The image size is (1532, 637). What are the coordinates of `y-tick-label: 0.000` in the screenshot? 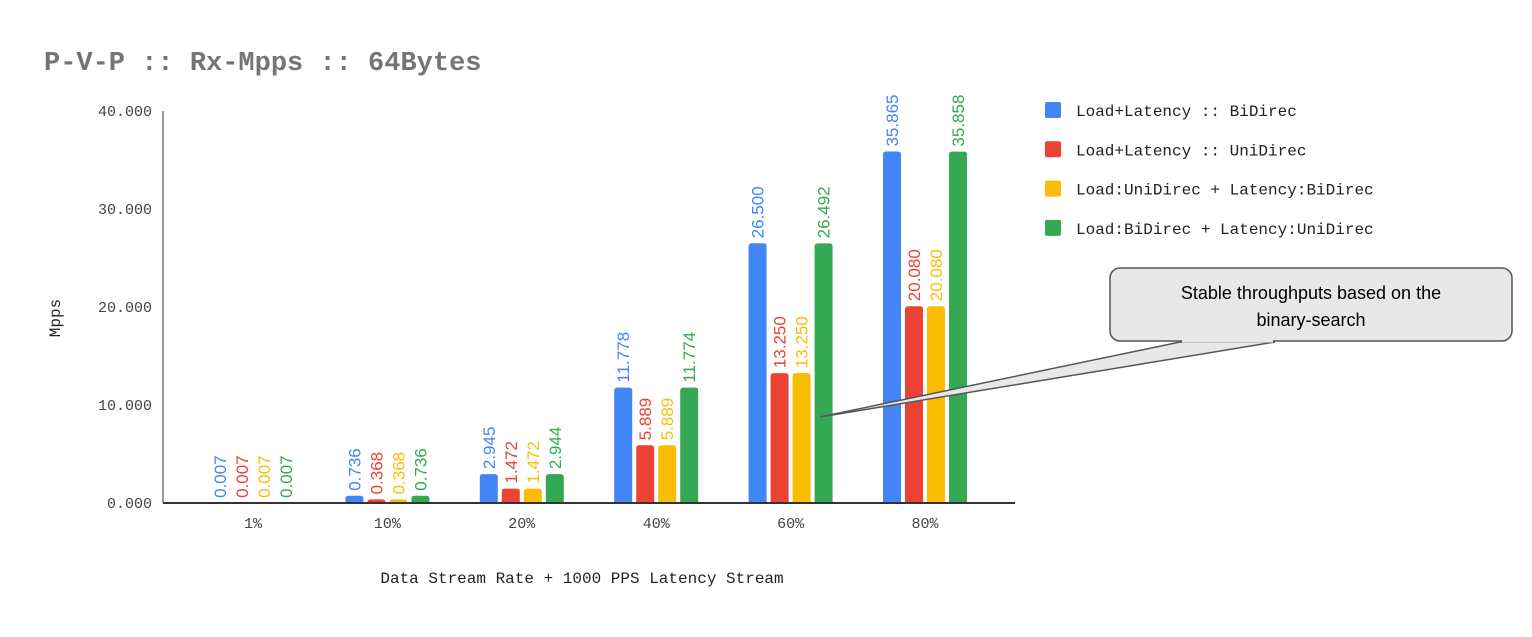 It's located at (129, 504).